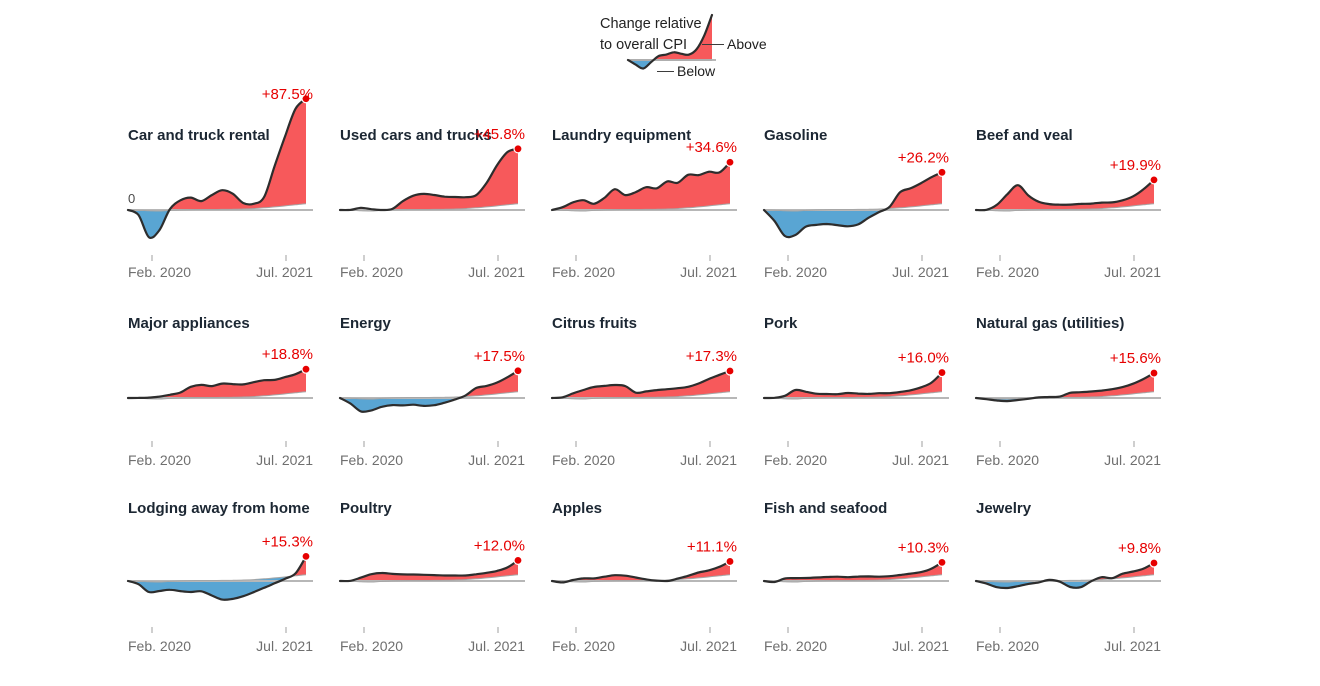 This screenshot has height=686, width=1320. What do you see at coordinates (644, 45) in the screenshot?
I see `legend-caption-line2: to overall CPI` at bounding box center [644, 45].